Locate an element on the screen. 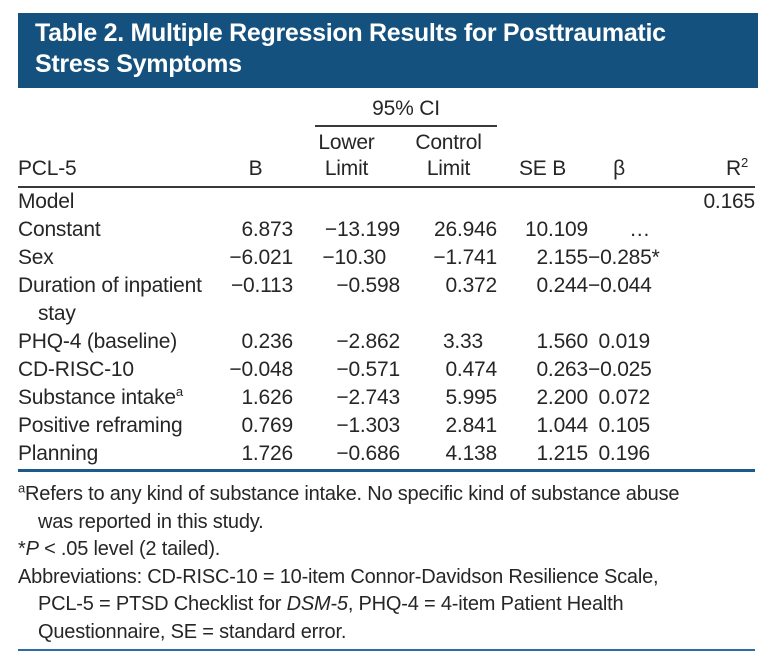  r-squared-sup: 2 is located at coordinates (744, 162).